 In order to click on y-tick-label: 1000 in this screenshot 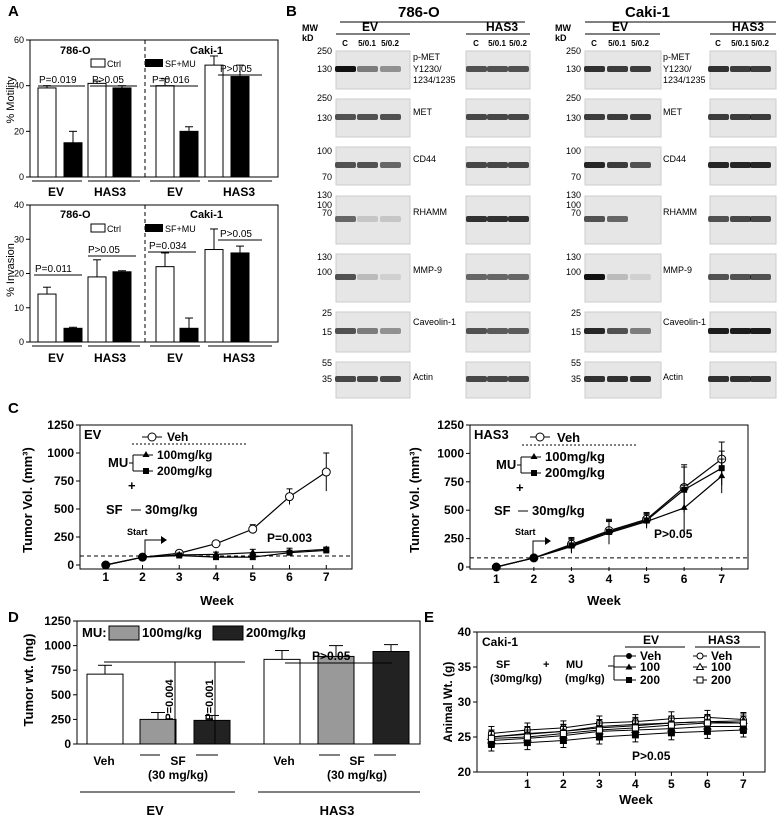, I will do `click(57, 646)`.